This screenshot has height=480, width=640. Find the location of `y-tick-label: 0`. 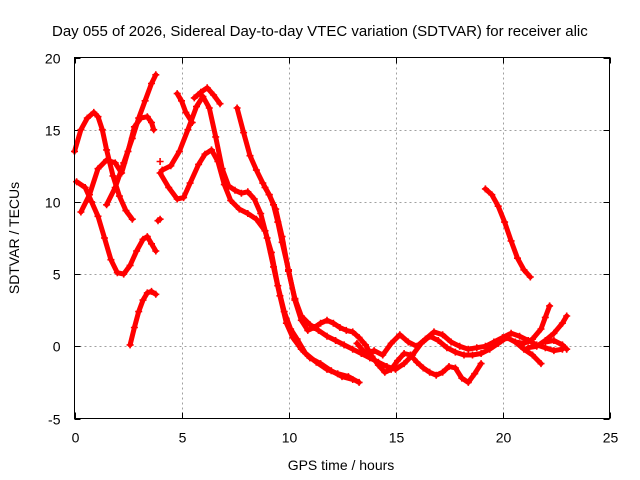

y-tick-label: 0 is located at coordinates (57, 347).